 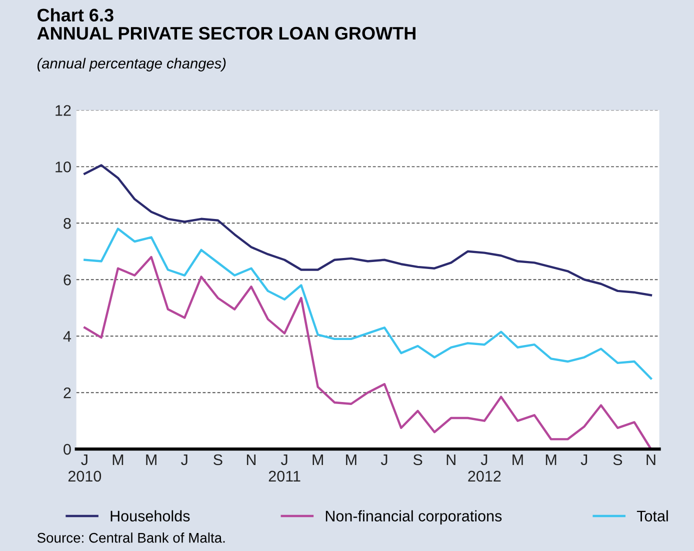 I want to click on legend-label: Non-financial corporations, so click(x=414, y=517).